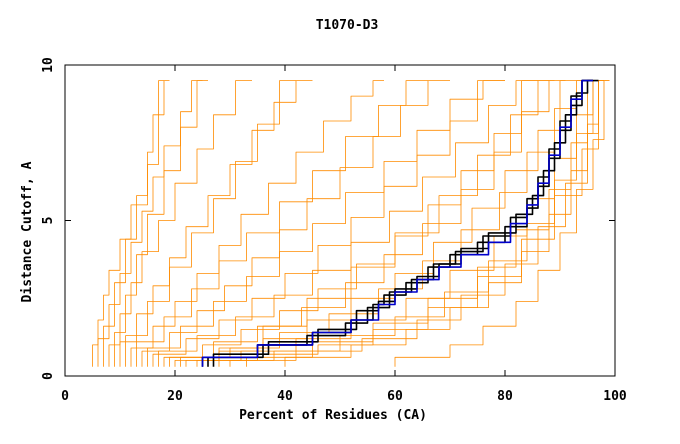  Describe the element at coordinates (48, 65) in the screenshot. I see `y-tick-label-2: 10` at that location.